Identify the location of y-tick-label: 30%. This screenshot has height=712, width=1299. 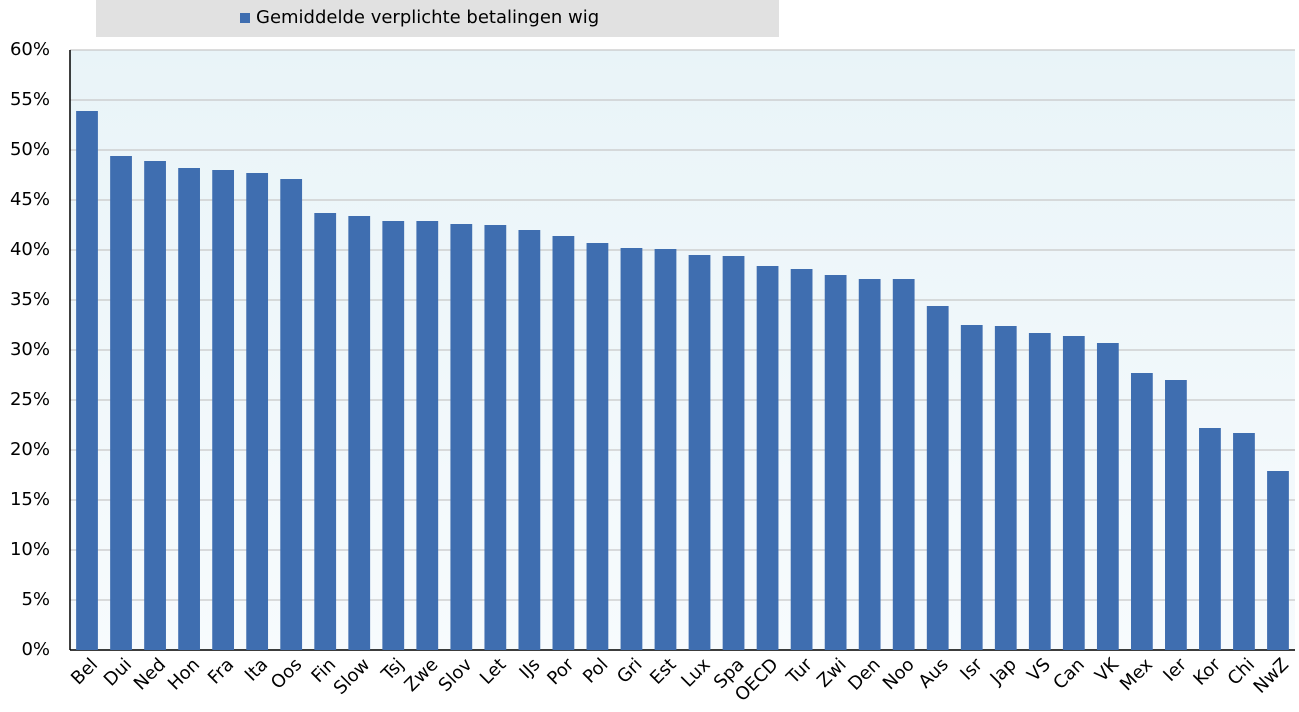
(30, 349).